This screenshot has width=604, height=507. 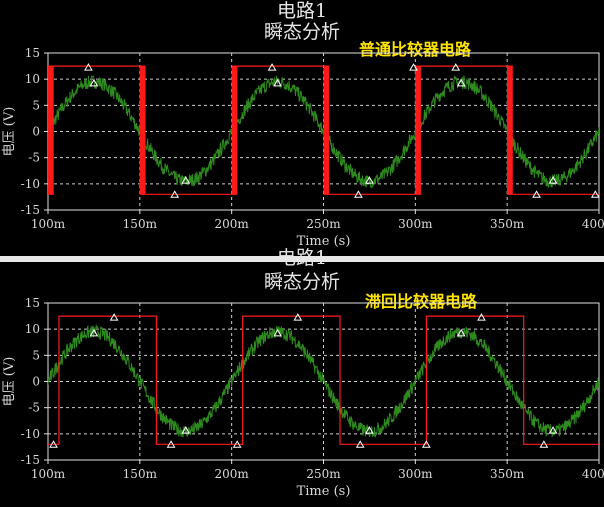 What do you see at coordinates (415, 49) in the screenshot?
I see `chart-annotation: 普通比较器电路` at bounding box center [415, 49].